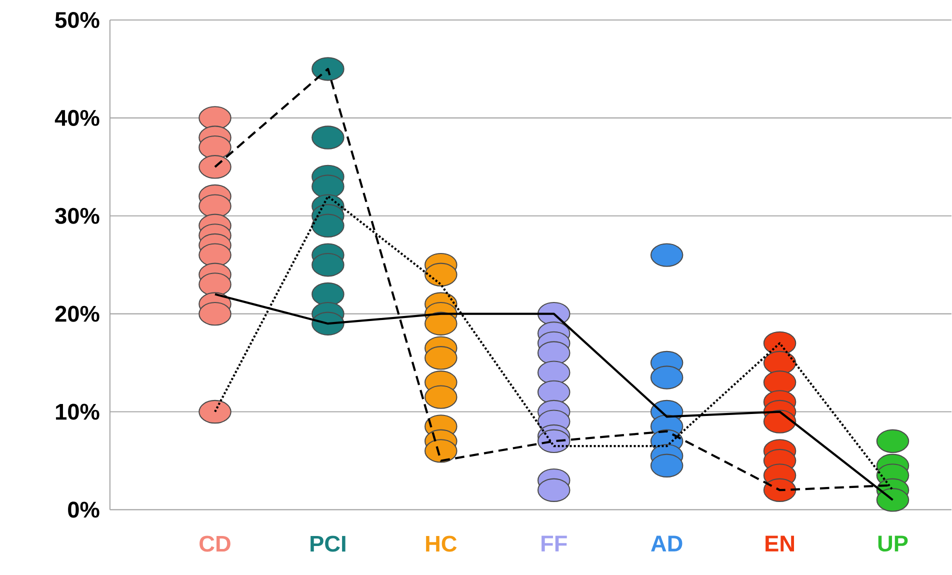 Image resolution: width=952 pixels, height=575 pixels. What do you see at coordinates (328, 544) in the screenshot?
I see `x-tick-label: PCI` at bounding box center [328, 544].